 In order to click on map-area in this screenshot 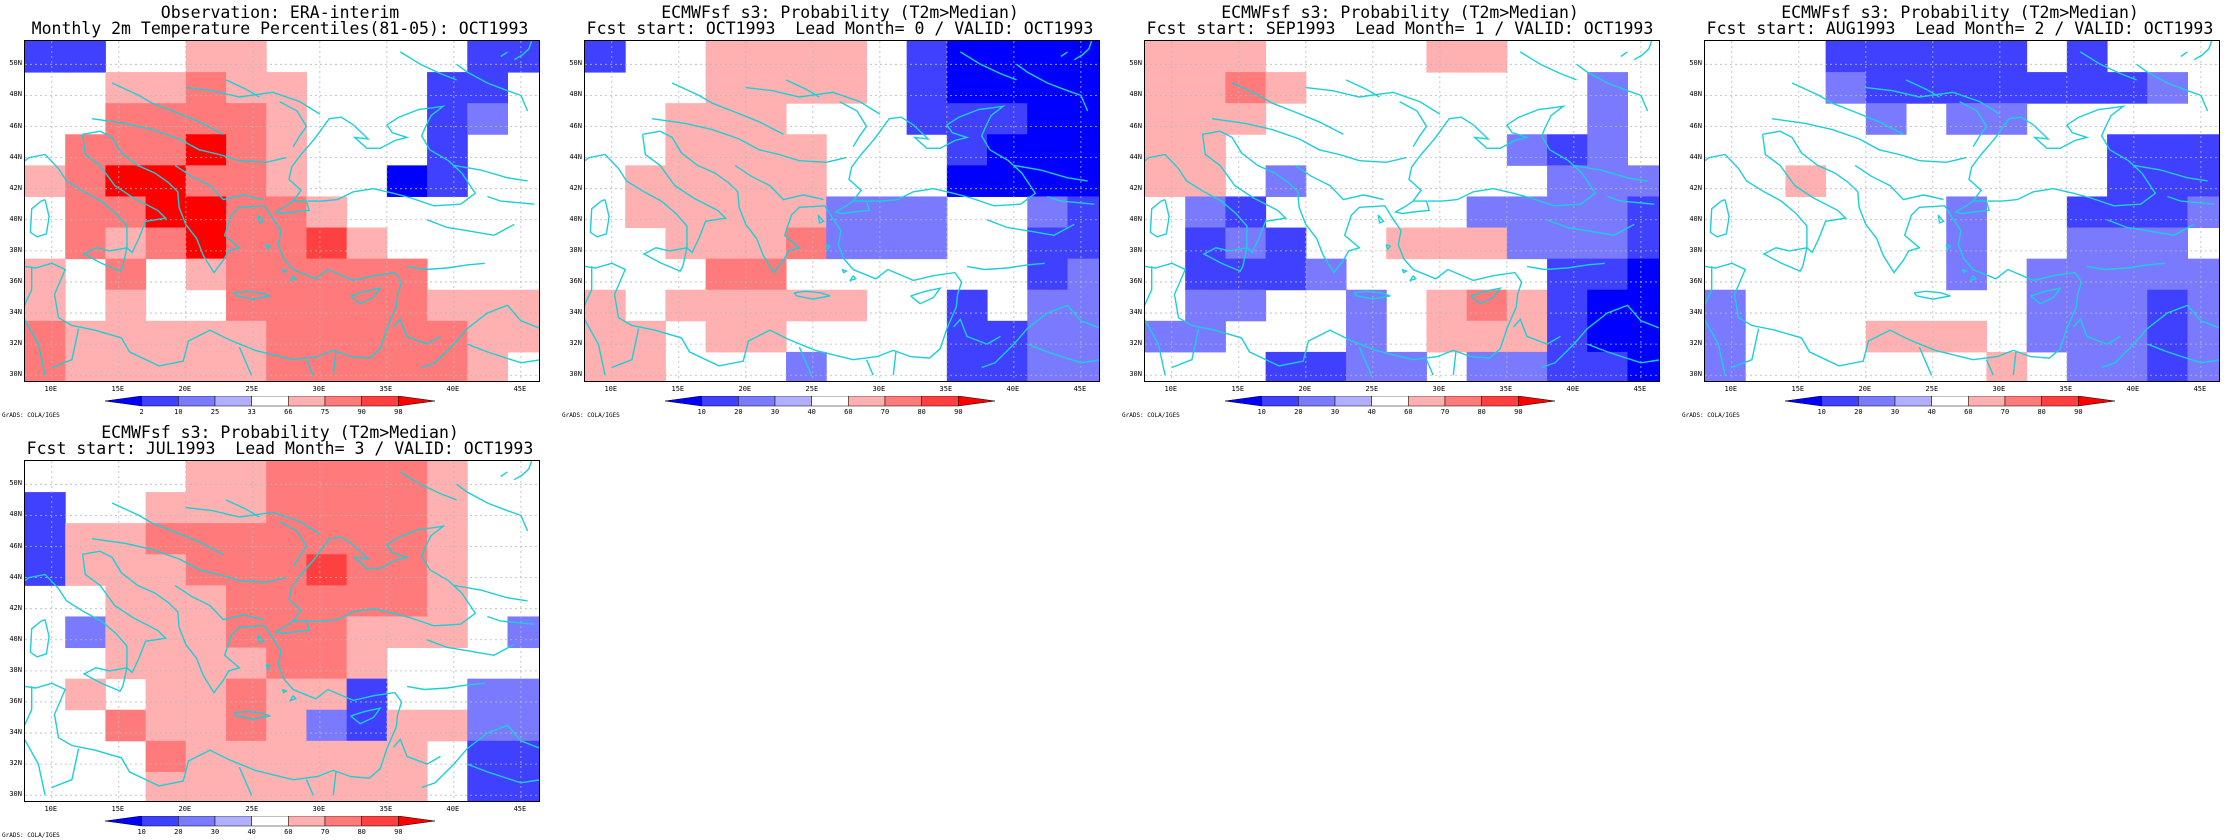, I will do `click(1402, 211)`.